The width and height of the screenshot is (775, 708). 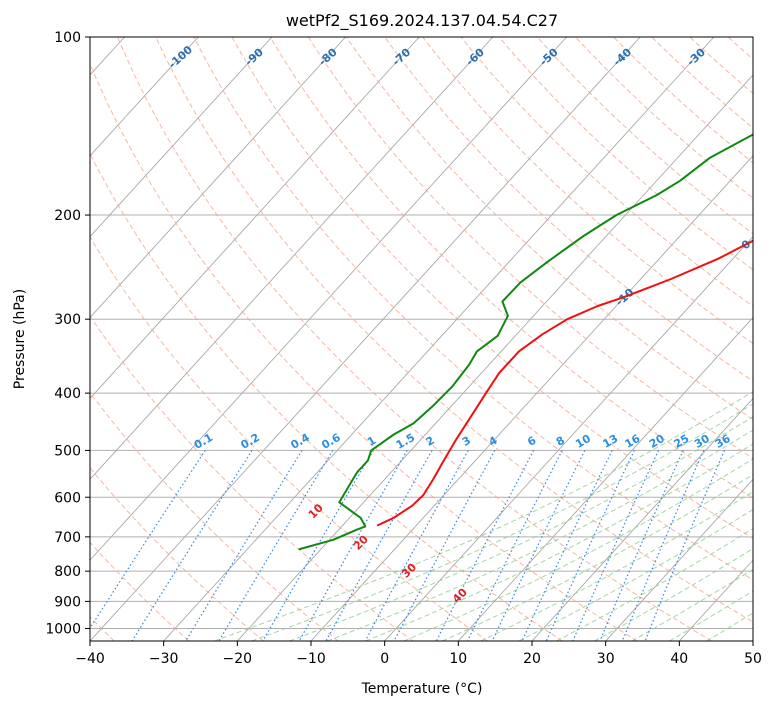 I want to click on x-tick-label: 40, so click(x=679, y=659).